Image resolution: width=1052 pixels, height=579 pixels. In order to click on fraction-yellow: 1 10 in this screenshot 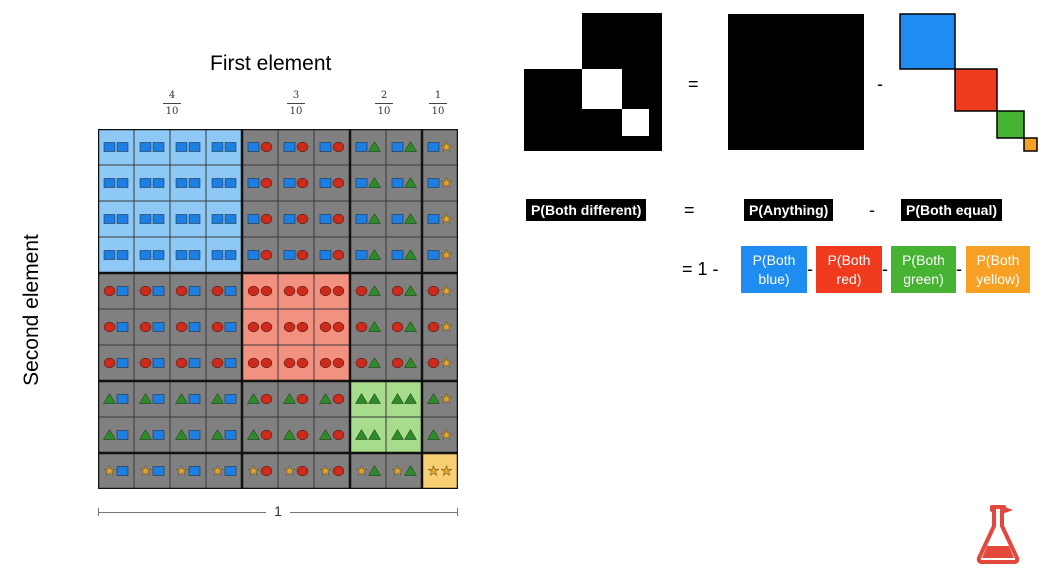, I will do `click(438, 103)`.